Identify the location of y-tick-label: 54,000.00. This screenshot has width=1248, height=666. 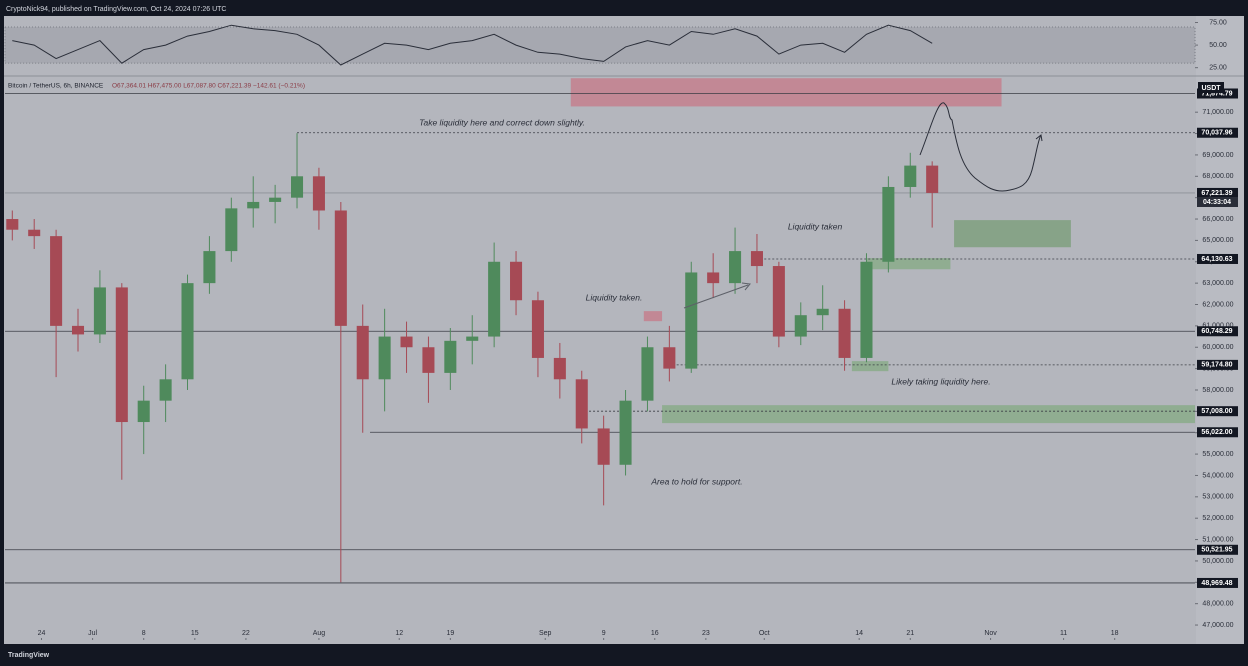
(1217, 475).